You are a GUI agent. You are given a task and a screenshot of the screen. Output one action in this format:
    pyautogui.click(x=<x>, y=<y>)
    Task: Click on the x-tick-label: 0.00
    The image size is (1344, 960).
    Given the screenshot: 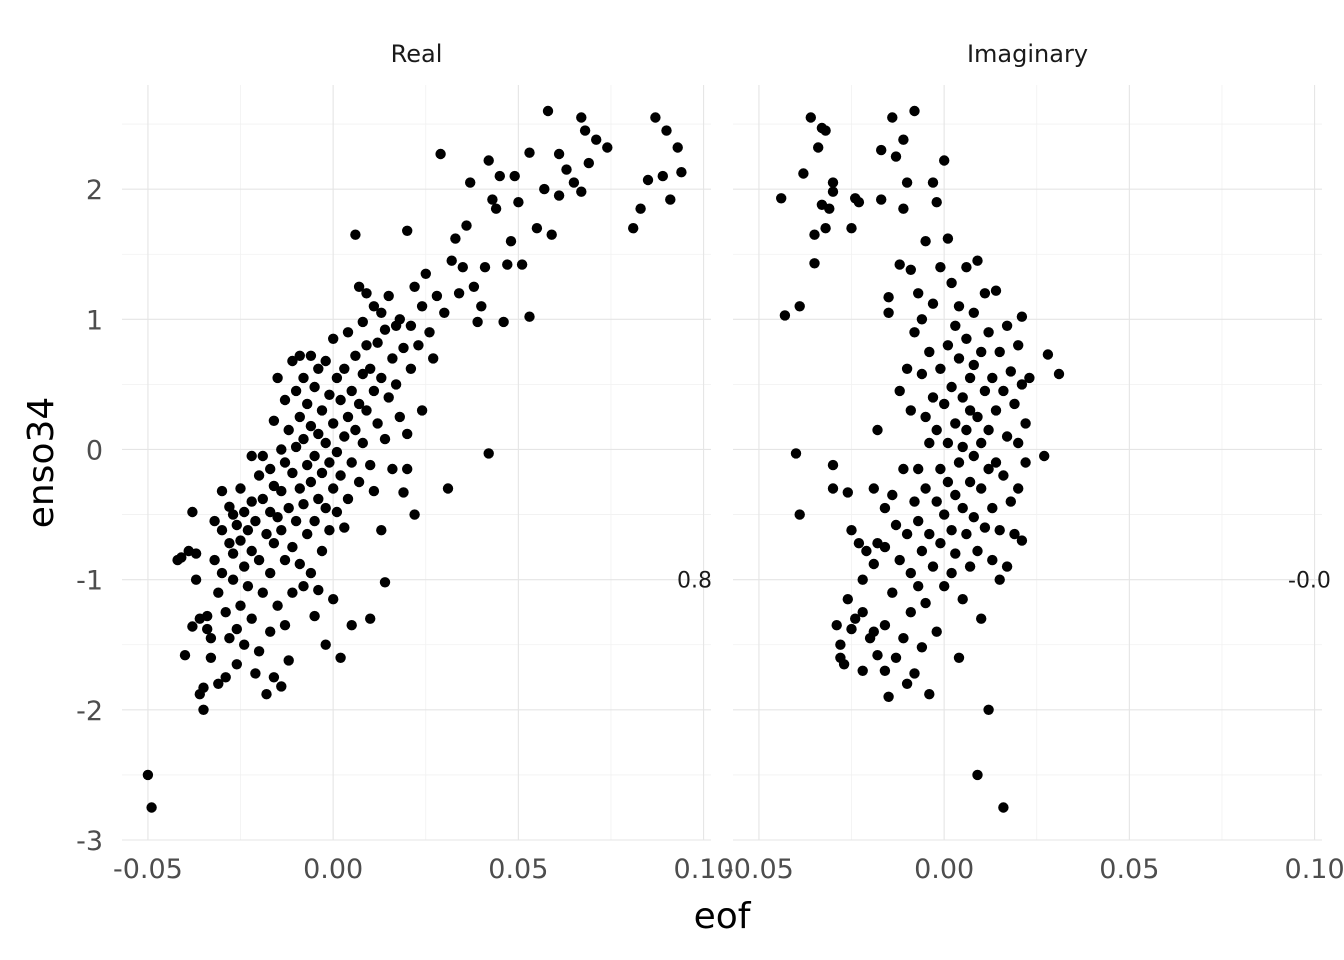 What is the action you would take?
    pyautogui.click(x=333, y=869)
    